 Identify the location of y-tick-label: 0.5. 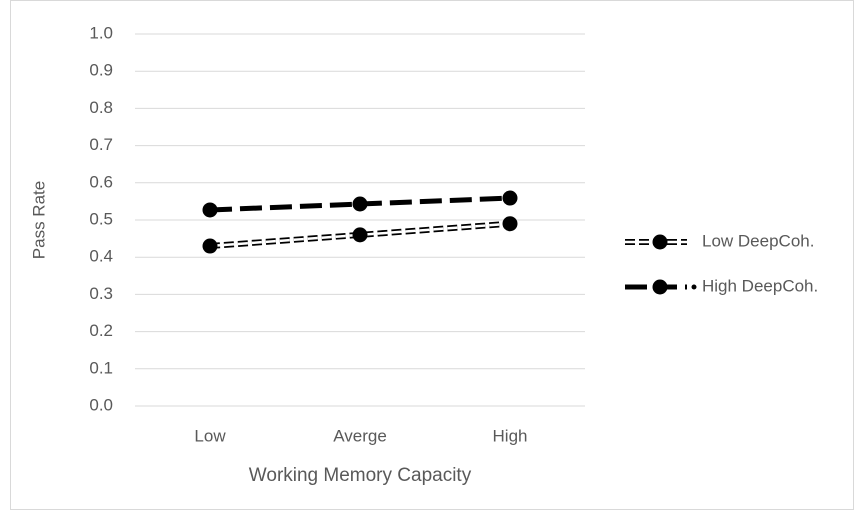
(101, 218).